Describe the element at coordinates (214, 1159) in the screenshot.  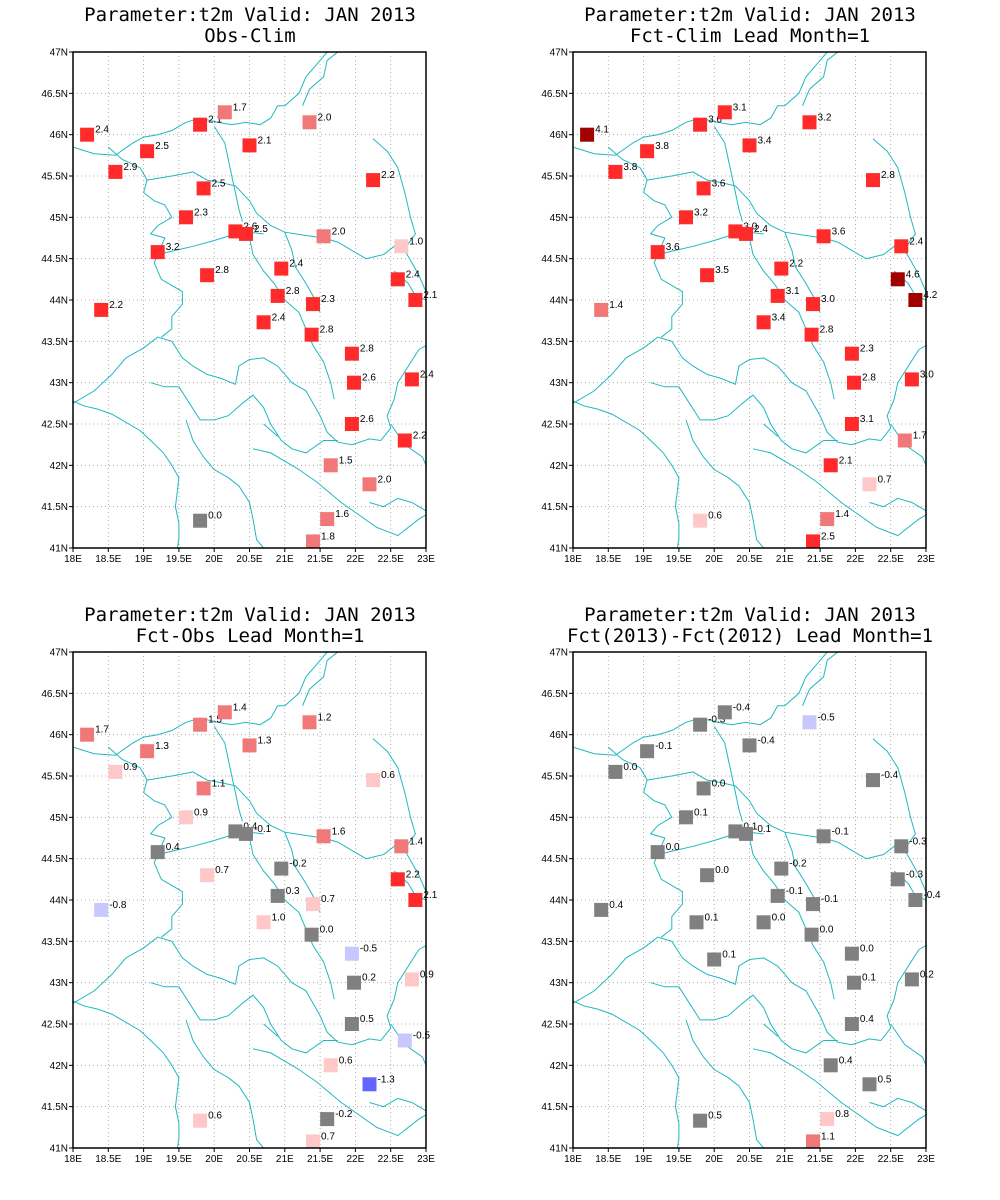
I see `x-tick-label: 20E` at that location.